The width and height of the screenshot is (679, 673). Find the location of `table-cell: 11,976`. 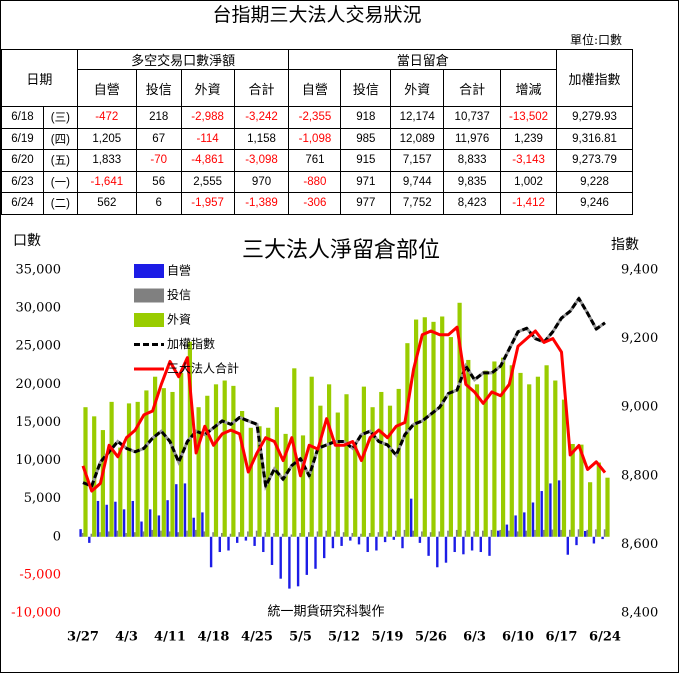

table-cell: 11,976 is located at coordinates (472, 138).